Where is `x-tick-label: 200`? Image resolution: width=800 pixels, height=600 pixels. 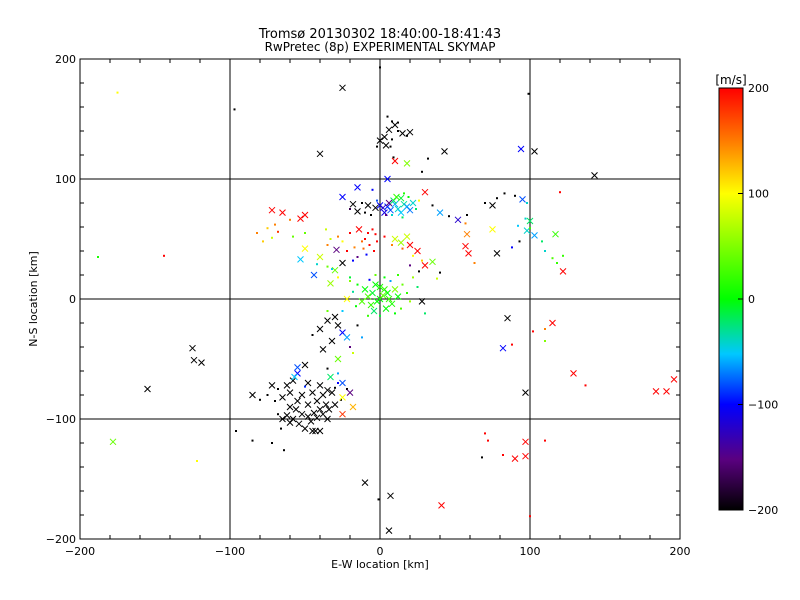 x-tick-label: 200 is located at coordinates (680, 551).